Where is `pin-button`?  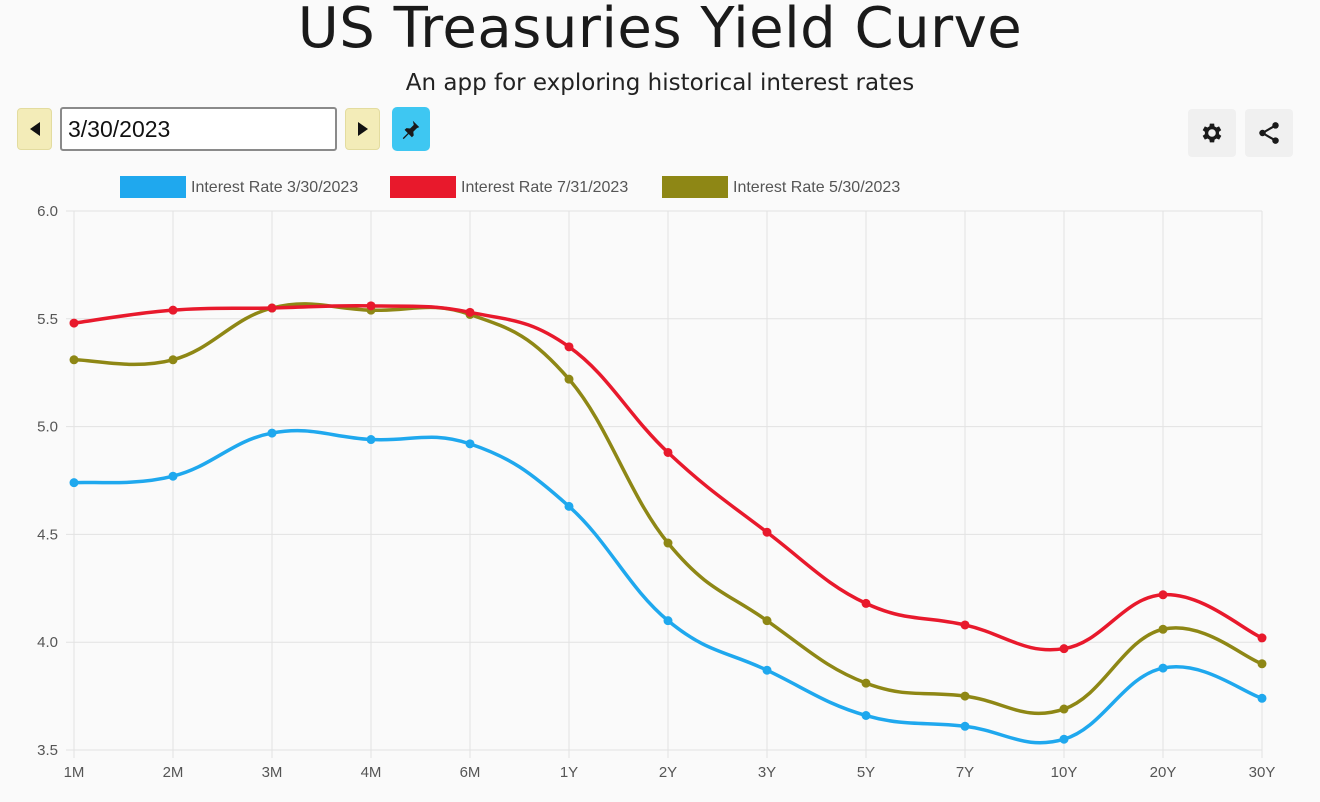
pin-button is located at coordinates (411, 129).